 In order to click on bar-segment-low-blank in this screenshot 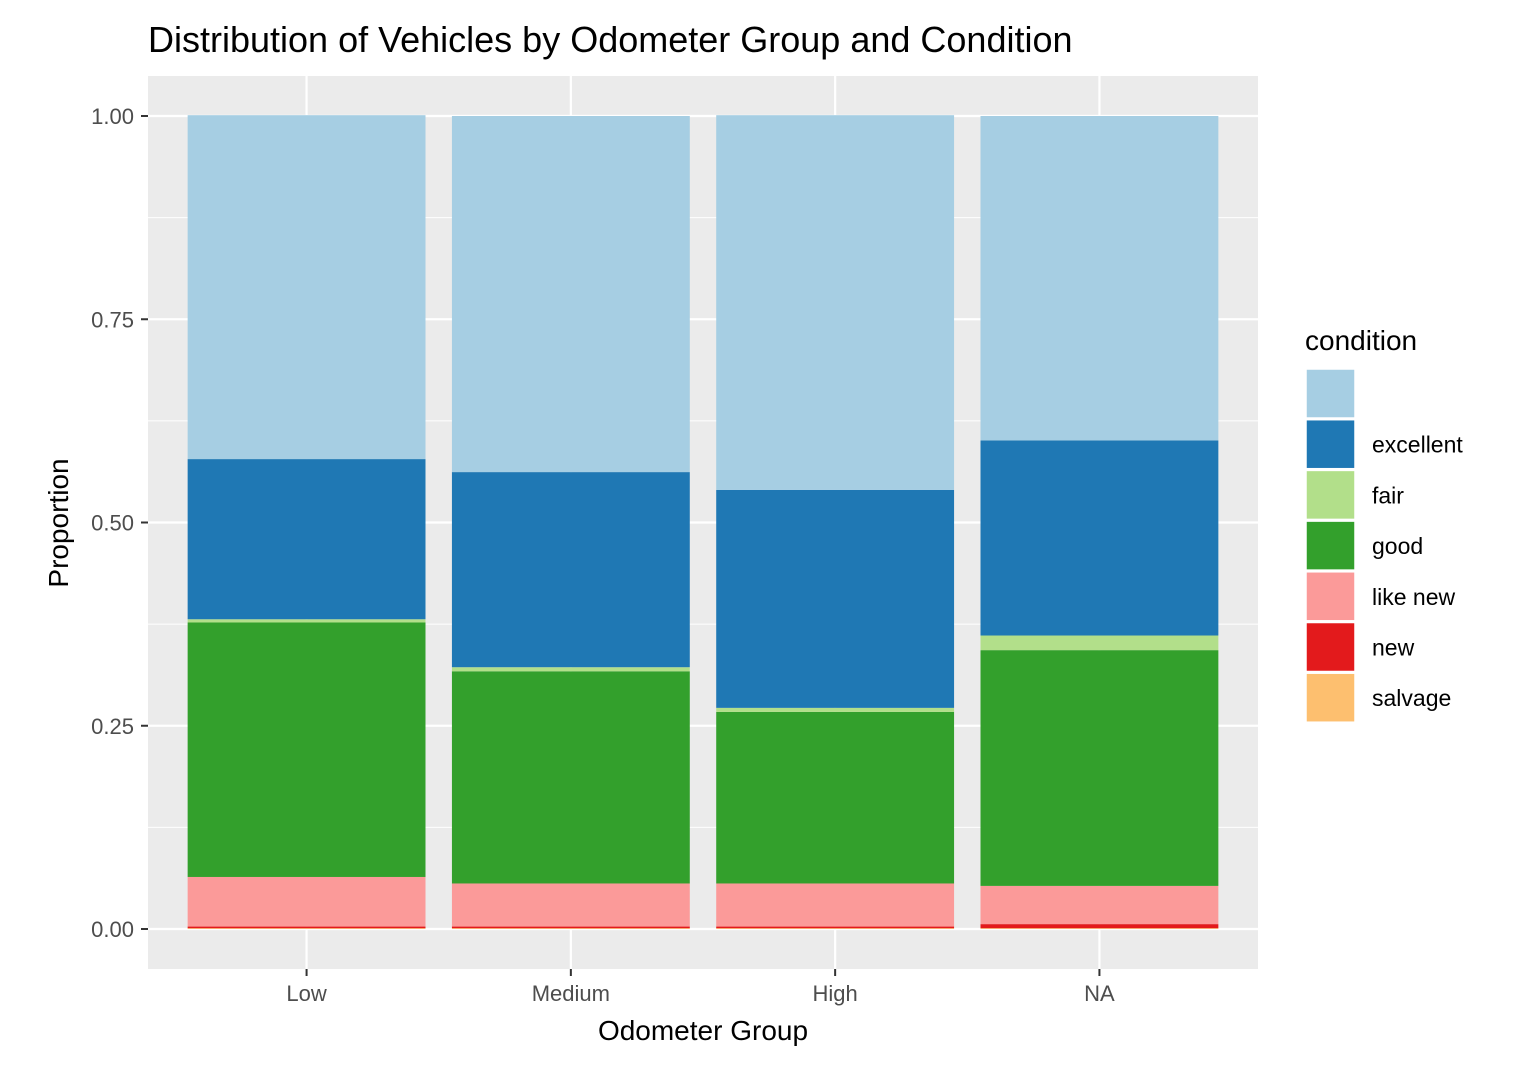, I will do `click(306, 287)`.